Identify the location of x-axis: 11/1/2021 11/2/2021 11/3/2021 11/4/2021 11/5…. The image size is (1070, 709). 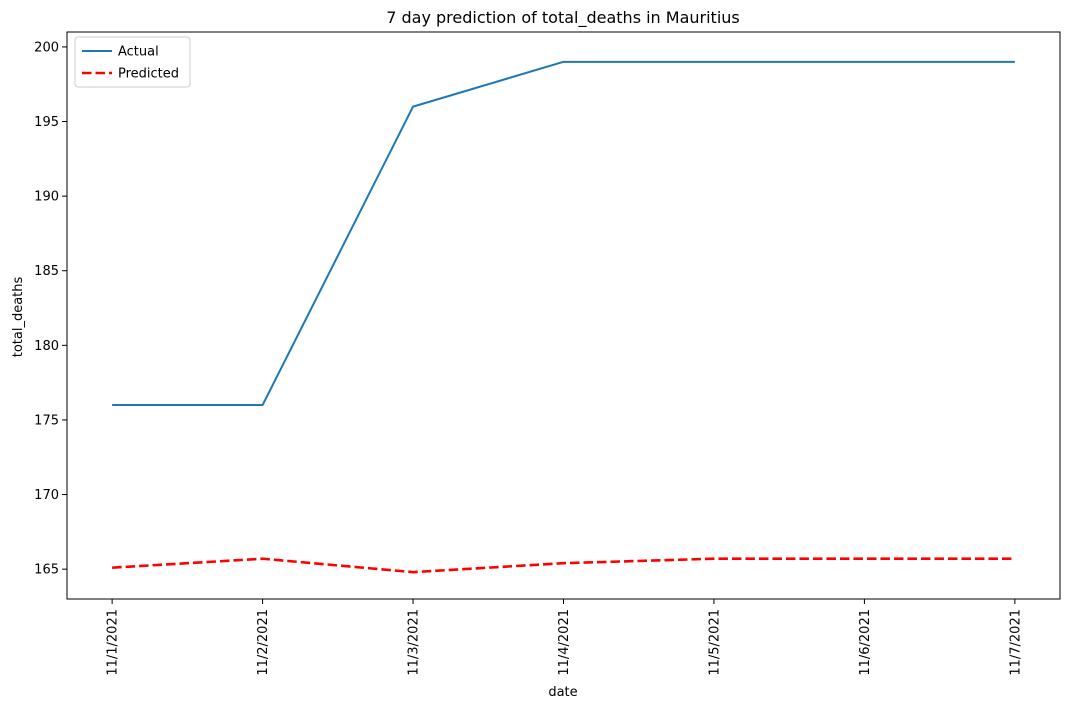
(564, 637).